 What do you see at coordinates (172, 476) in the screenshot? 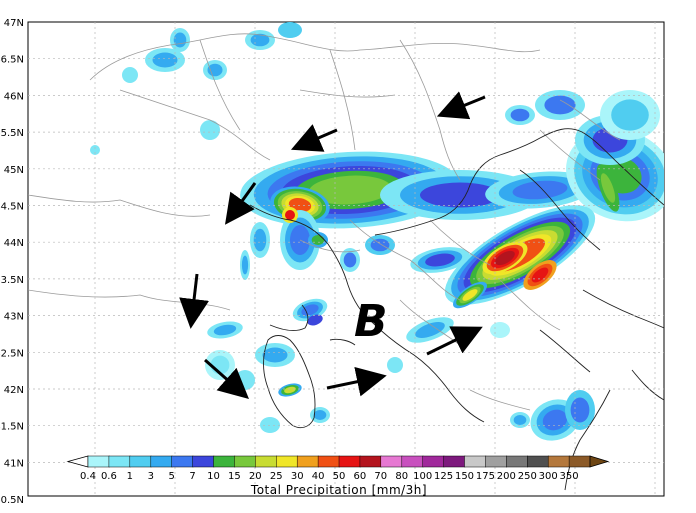
I see `colorbar-tick-label: 5` at bounding box center [172, 476].